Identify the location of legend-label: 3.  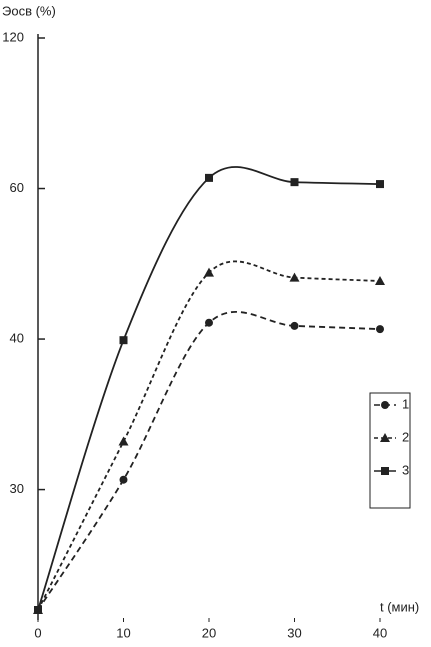
(405, 469).